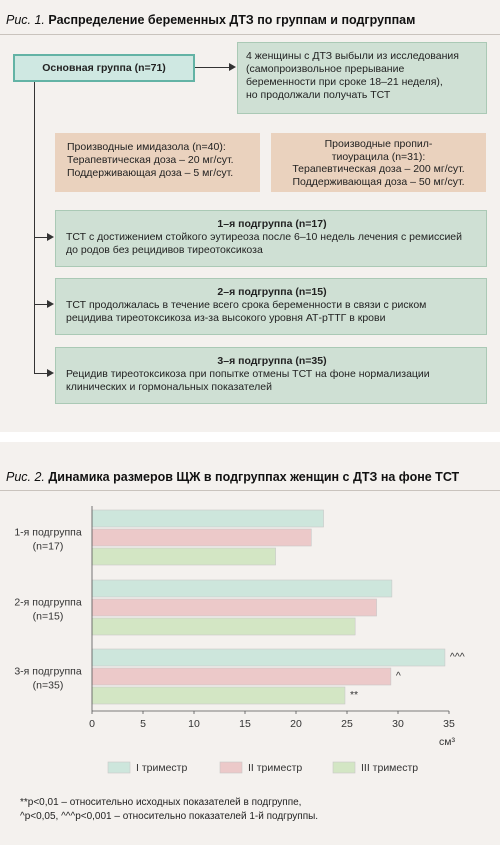  I want to click on sub1-connector, so click(42, 237).